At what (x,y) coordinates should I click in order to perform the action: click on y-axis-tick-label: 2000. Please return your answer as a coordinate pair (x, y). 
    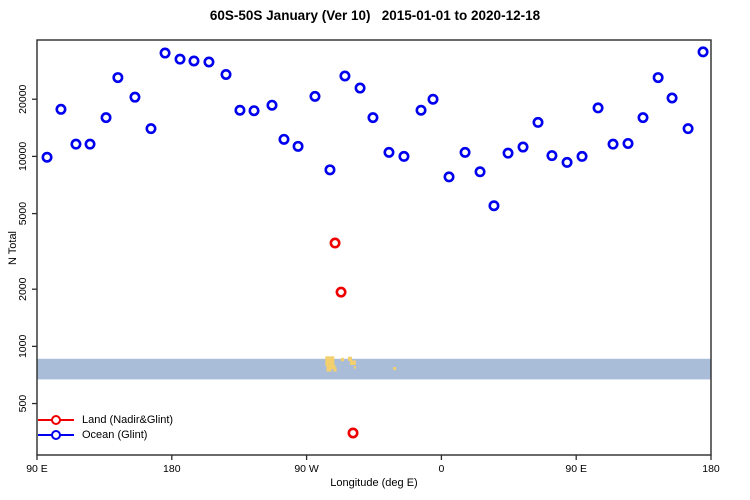
    Looking at the image, I should click on (23, 289).